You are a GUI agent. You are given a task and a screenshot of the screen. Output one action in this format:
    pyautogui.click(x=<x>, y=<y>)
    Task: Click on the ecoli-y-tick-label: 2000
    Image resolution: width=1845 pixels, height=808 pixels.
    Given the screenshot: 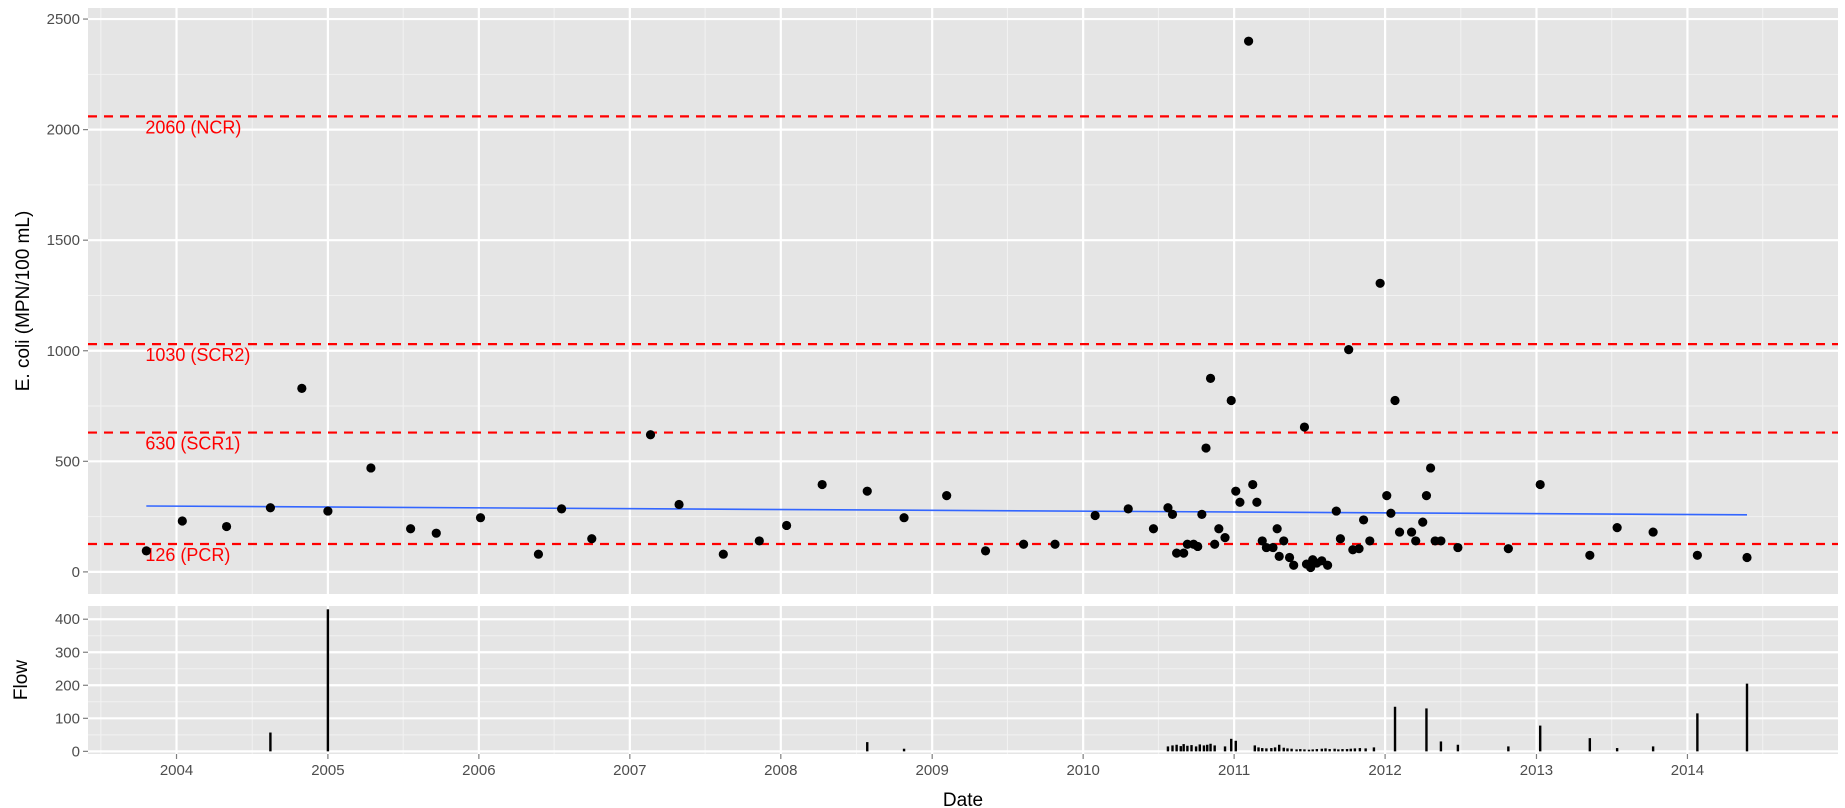 What is the action you would take?
    pyautogui.click(x=63, y=130)
    